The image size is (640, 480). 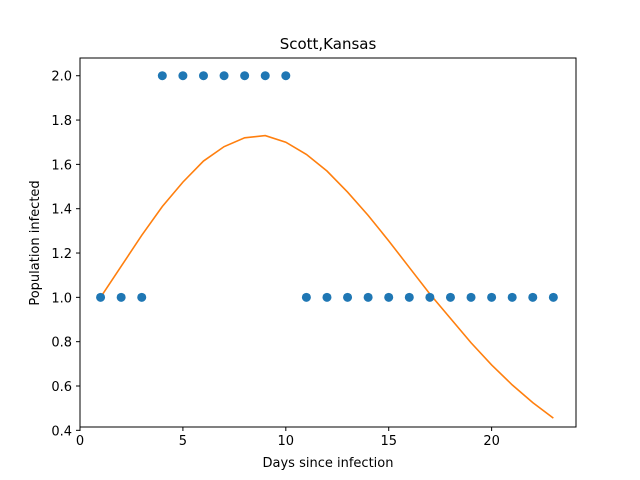 What do you see at coordinates (388, 441) in the screenshot?
I see `x-tick-label: 15` at bounding box center [388, 441].